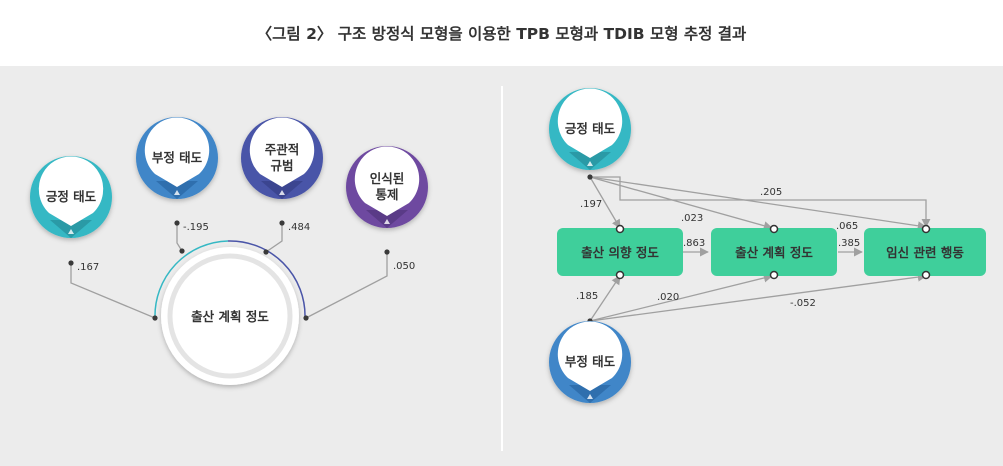 This screenshot has width=1003, height=466. I want to click on path-pos-to-intention, so click(605, 202).